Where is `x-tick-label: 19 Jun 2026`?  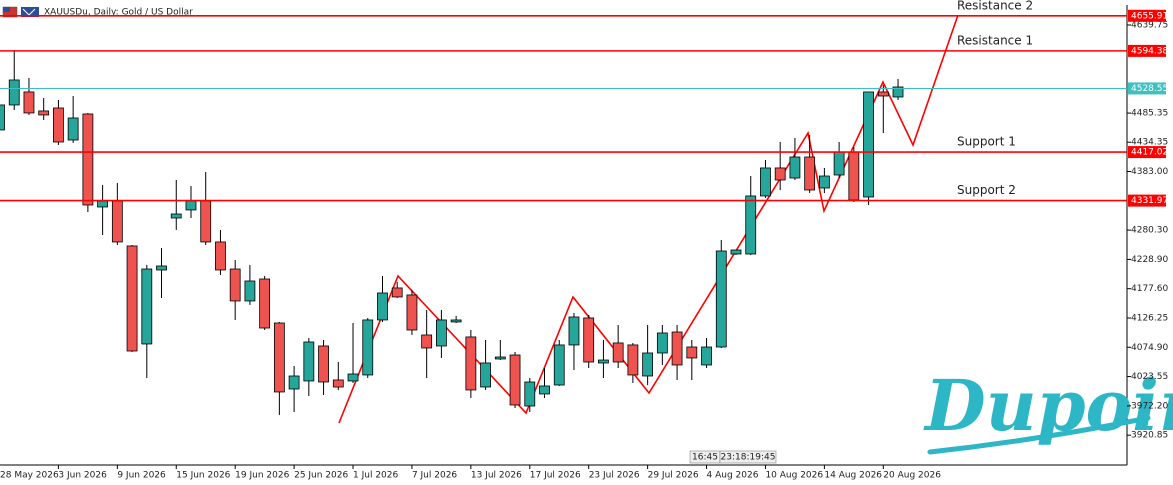 x-tick-label: 19 Jun 2026 is located at coordinates (262, 476).